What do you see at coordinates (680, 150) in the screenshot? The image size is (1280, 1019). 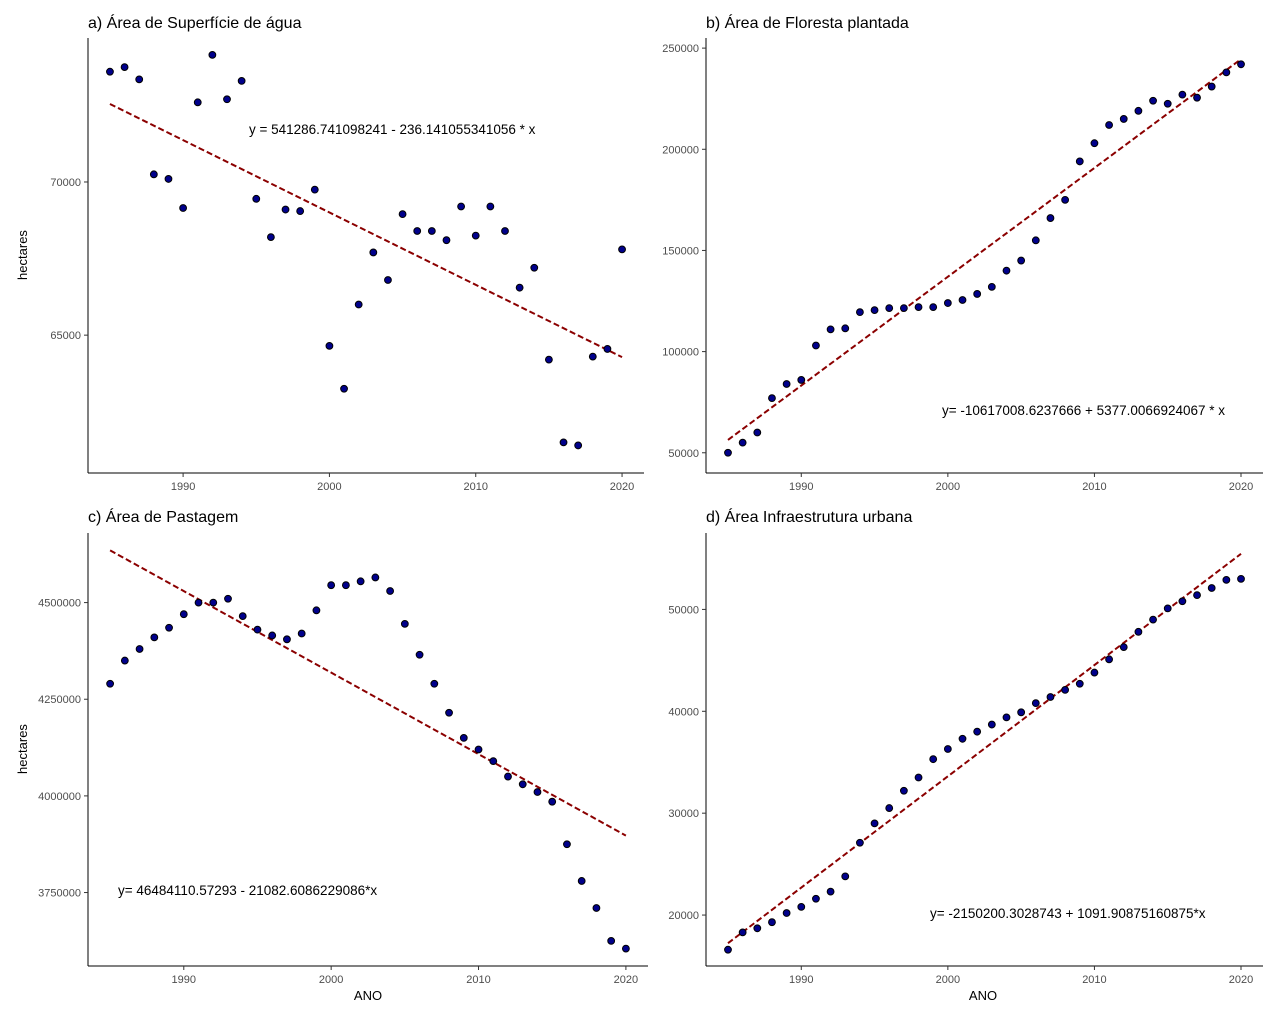 I see `y-tick-label: 200000` at bounding box center [680, 150].